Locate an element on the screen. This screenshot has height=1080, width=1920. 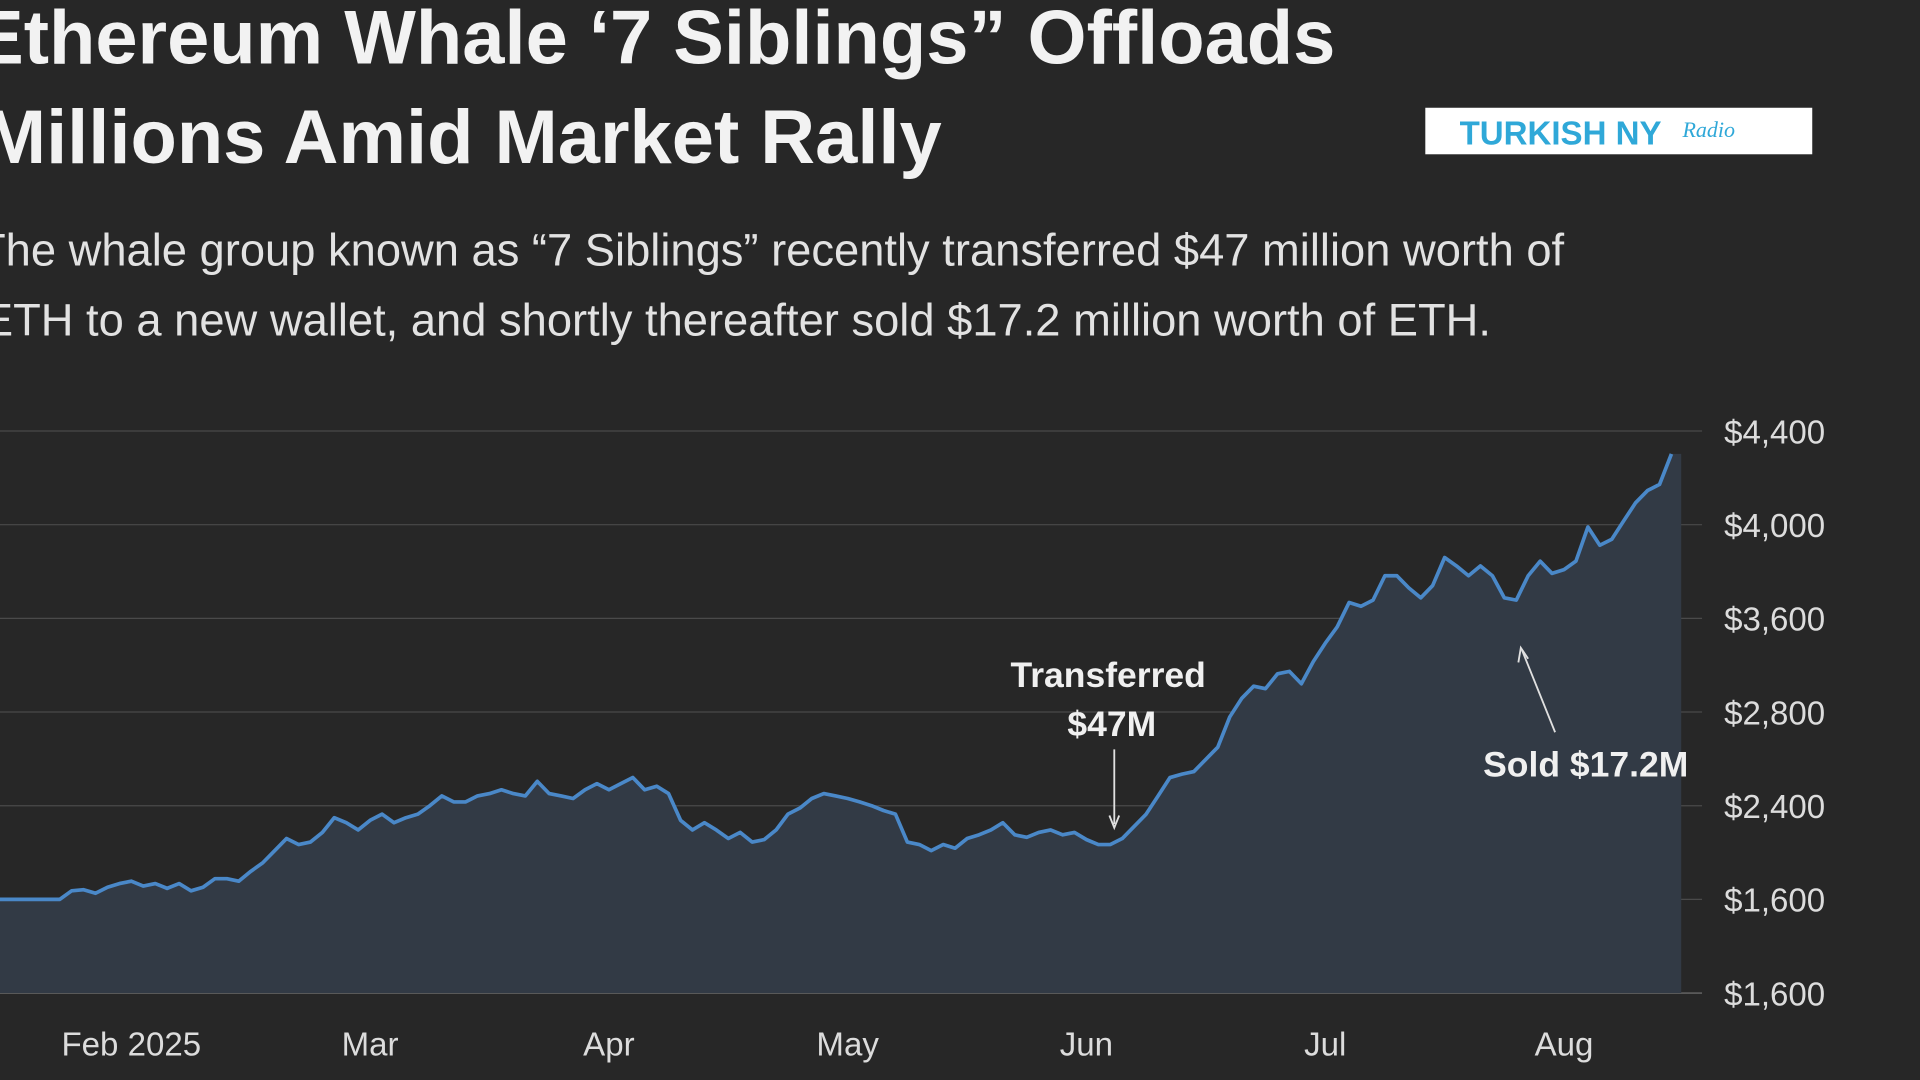
title-line: Millions Amid Market Rally is located at coordinates (471, 137).